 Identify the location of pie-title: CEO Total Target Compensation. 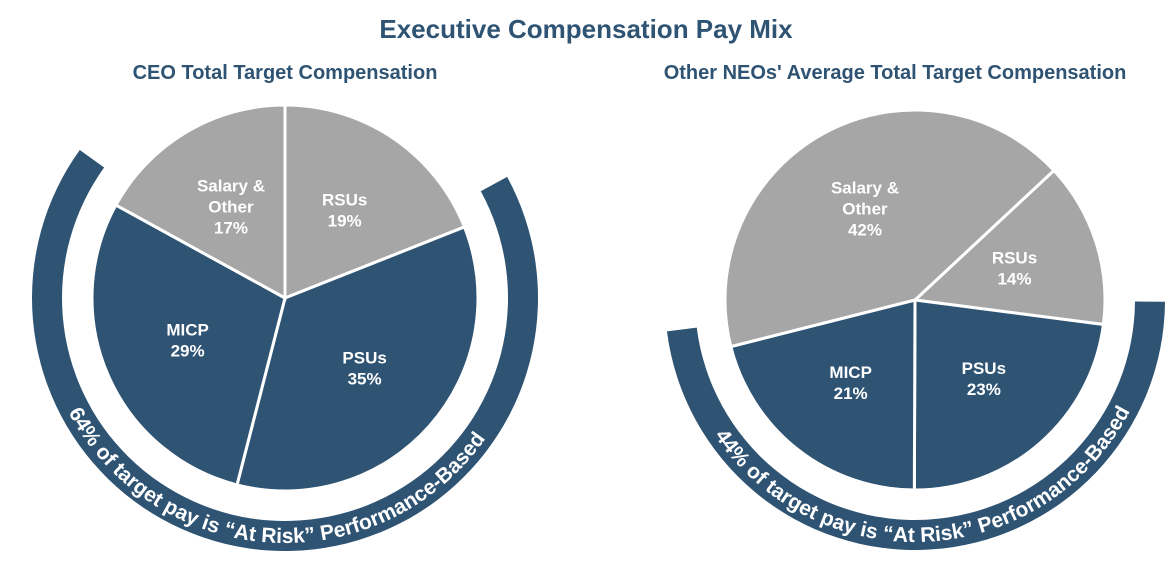
(285, 73).